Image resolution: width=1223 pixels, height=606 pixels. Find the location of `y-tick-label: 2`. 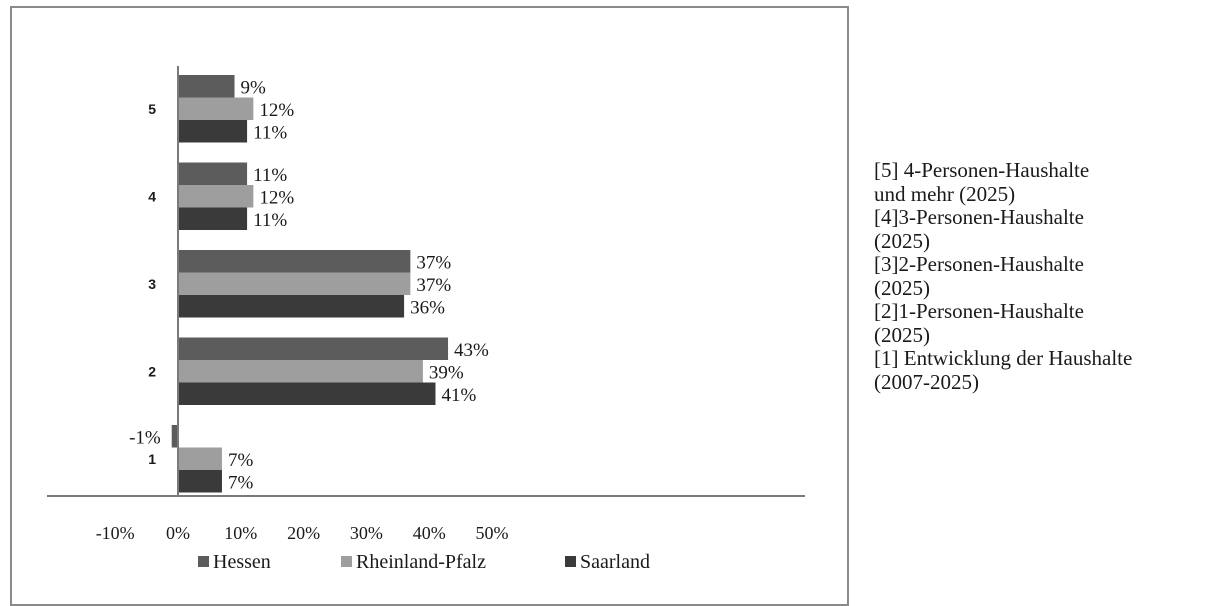

y-tick-label: 2 is located at coordinates (152, 371).